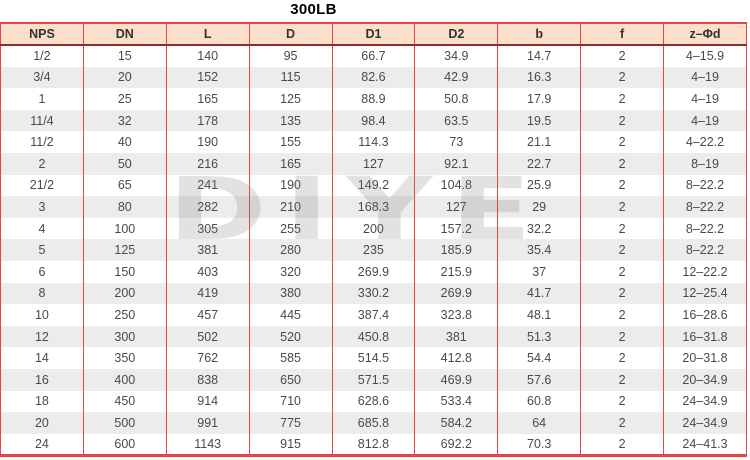  Describe the element at coordinates (705, 358) in the screenshot. I see `table-cell: 20–31.8` at that location.